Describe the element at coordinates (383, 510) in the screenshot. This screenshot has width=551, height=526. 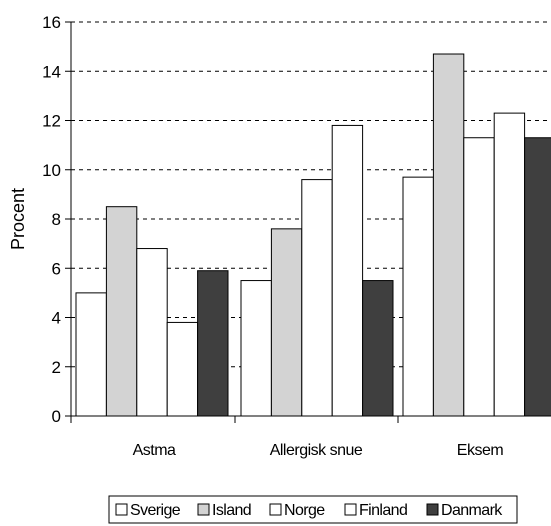
I see `legend-label: Finland` at that location.